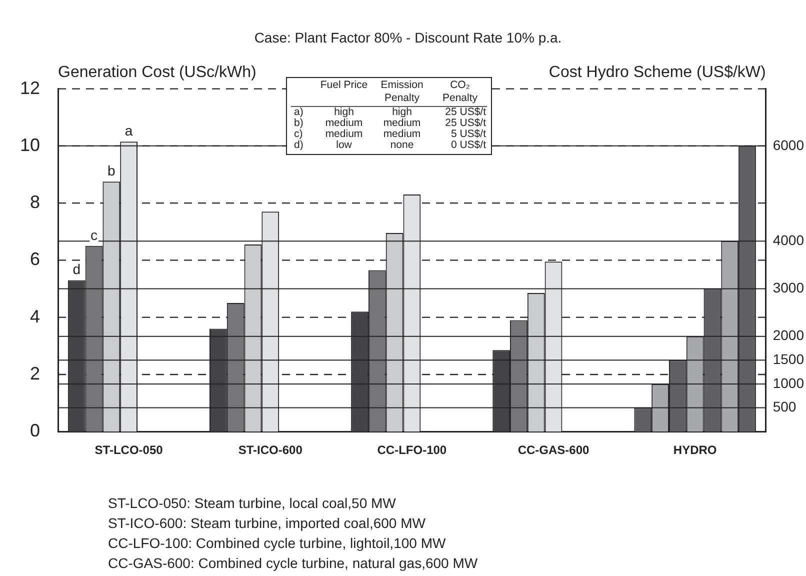 Image resolution: width=806 pixels, height=576 pixels. Describe the element at coordinates (76, 269) in the screenshot. I see `series-label: d` at that location.